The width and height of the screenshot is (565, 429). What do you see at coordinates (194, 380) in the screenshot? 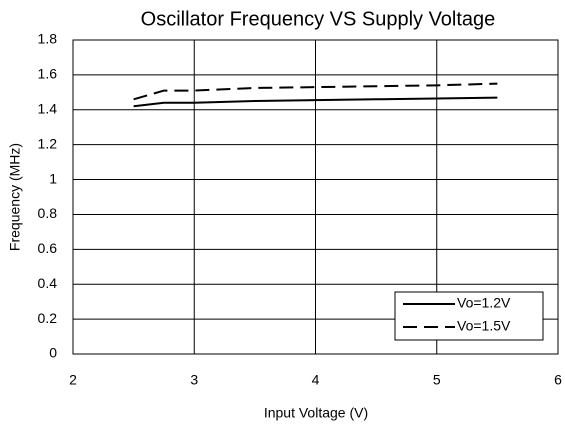
I see `x-tick-label: 3` at bounding box center [194, 380].